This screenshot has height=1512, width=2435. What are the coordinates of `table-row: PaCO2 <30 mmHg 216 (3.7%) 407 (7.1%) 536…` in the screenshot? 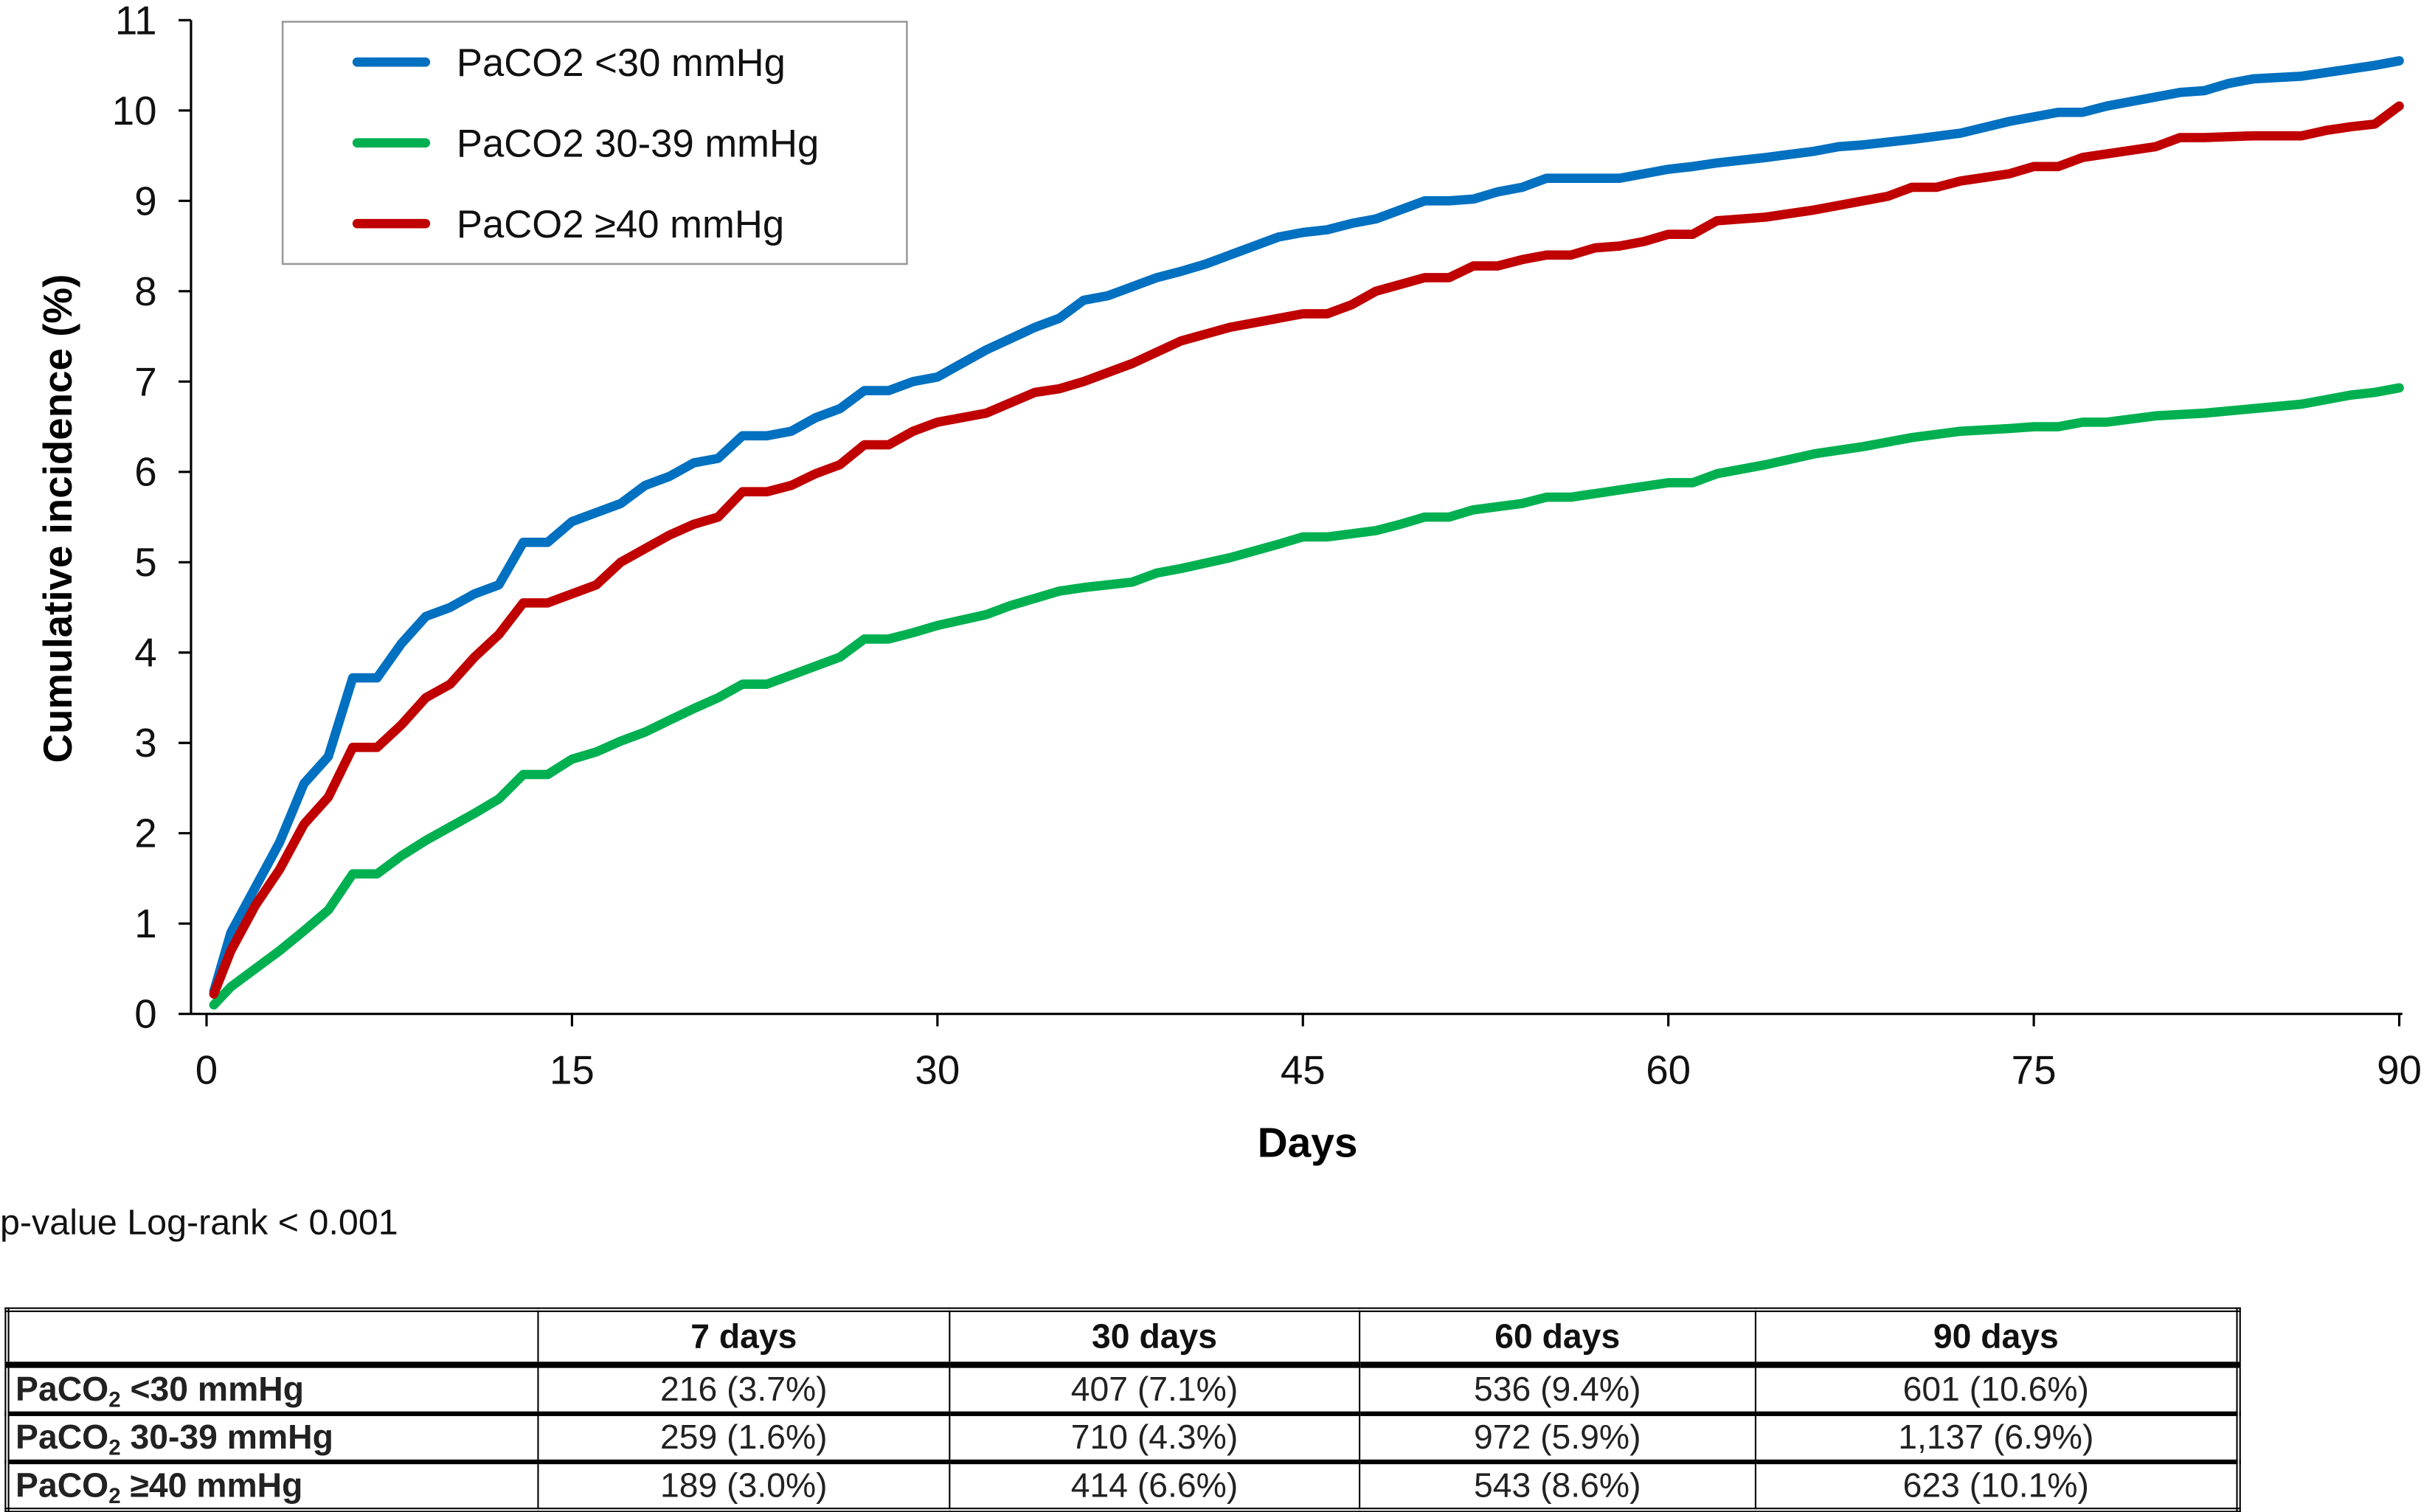 It's located at (1123, 1390).